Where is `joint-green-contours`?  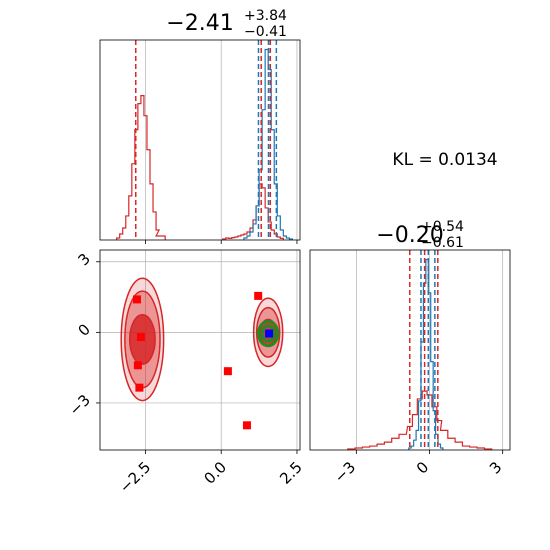 joint-green-contours is located at coordinates (268, 333).